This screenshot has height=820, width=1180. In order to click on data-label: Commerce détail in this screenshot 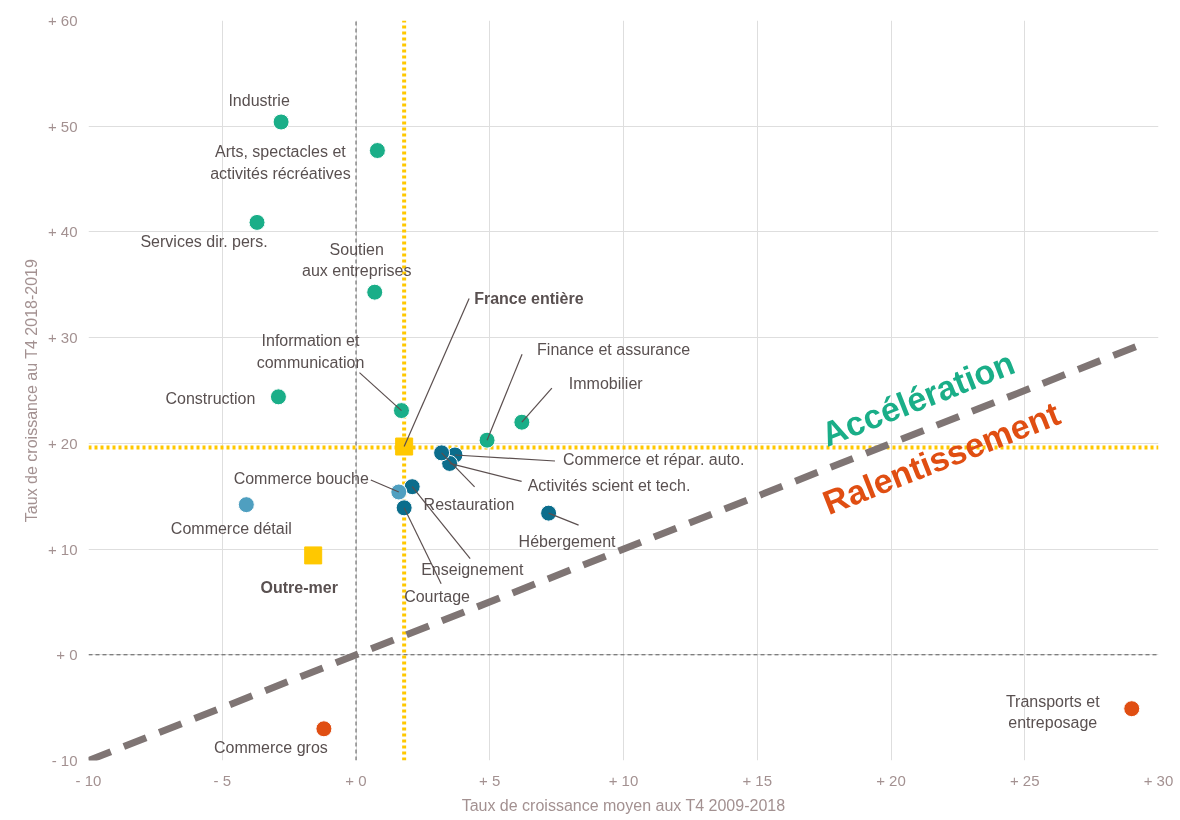, I will do `click(231, 529)`.